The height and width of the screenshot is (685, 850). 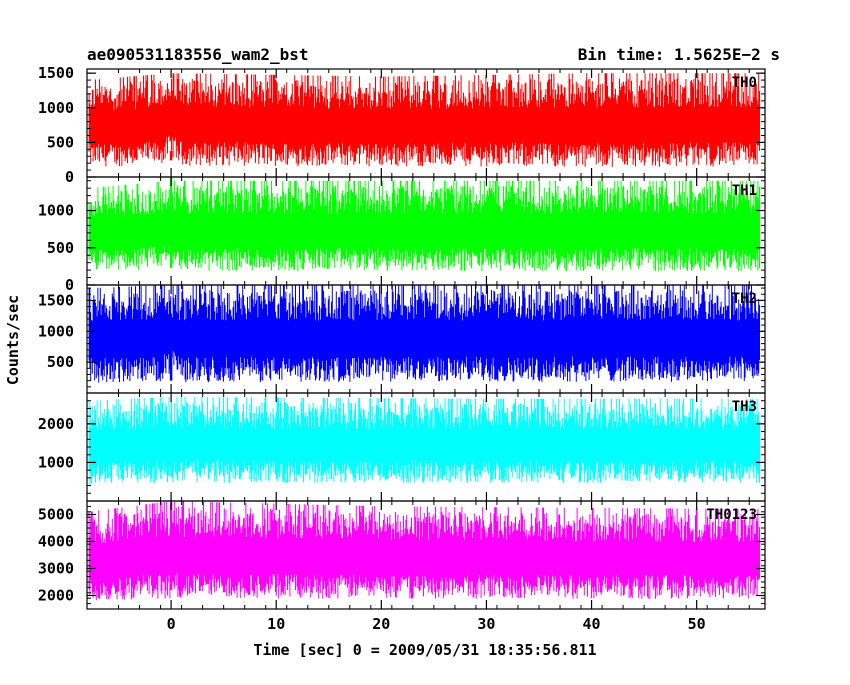 I want to click on panel-th0123: 2000 3000 4000 5000 TH0123, so click(x=402, y=555).